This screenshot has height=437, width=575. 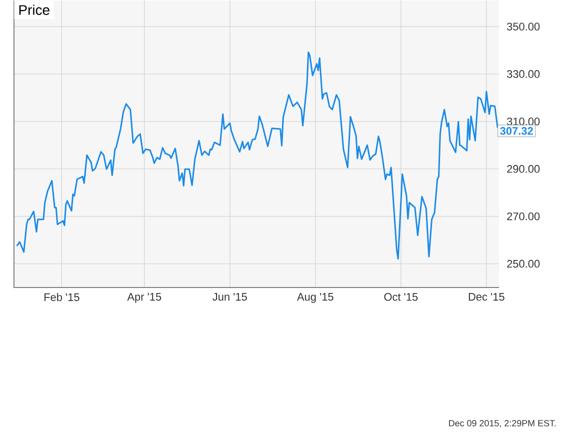 What do you see at coordinates (502, 424) in the screenshot?
I see `text: Dec 09 2015, 2:29PM EST.` at bounding box center [502, 424].